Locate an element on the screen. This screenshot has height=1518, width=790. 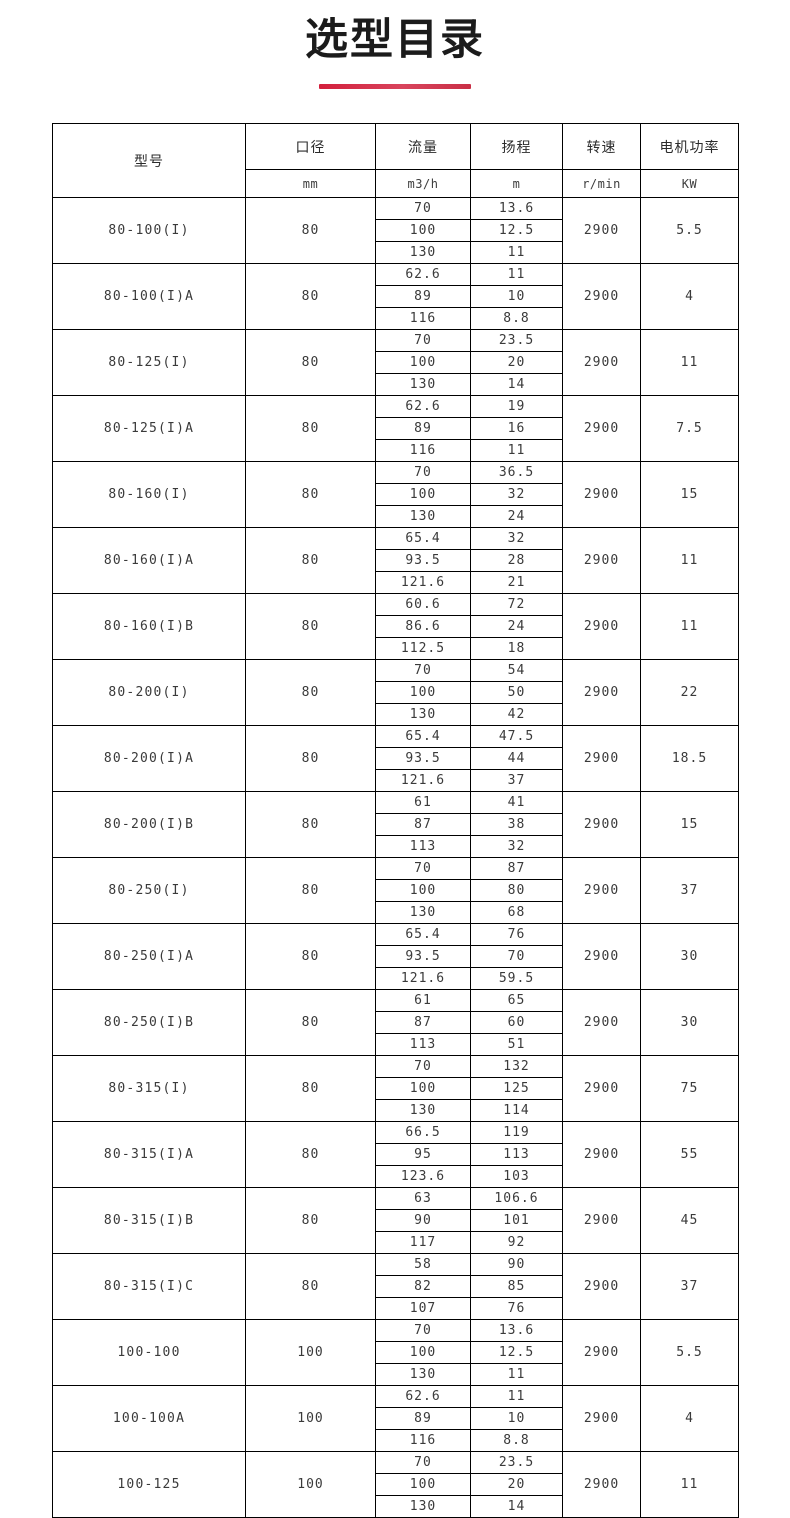
model-value: 80-200(I)A is located at coordinates (149, 759).